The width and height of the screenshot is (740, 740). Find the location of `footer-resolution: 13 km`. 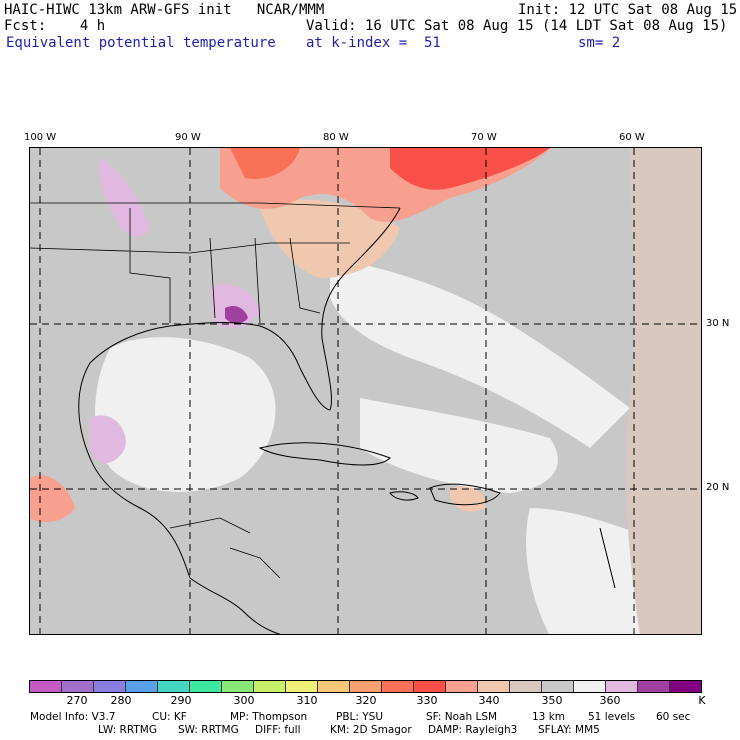

footer-resolution: 13 km is located at coordinates (549, 717).